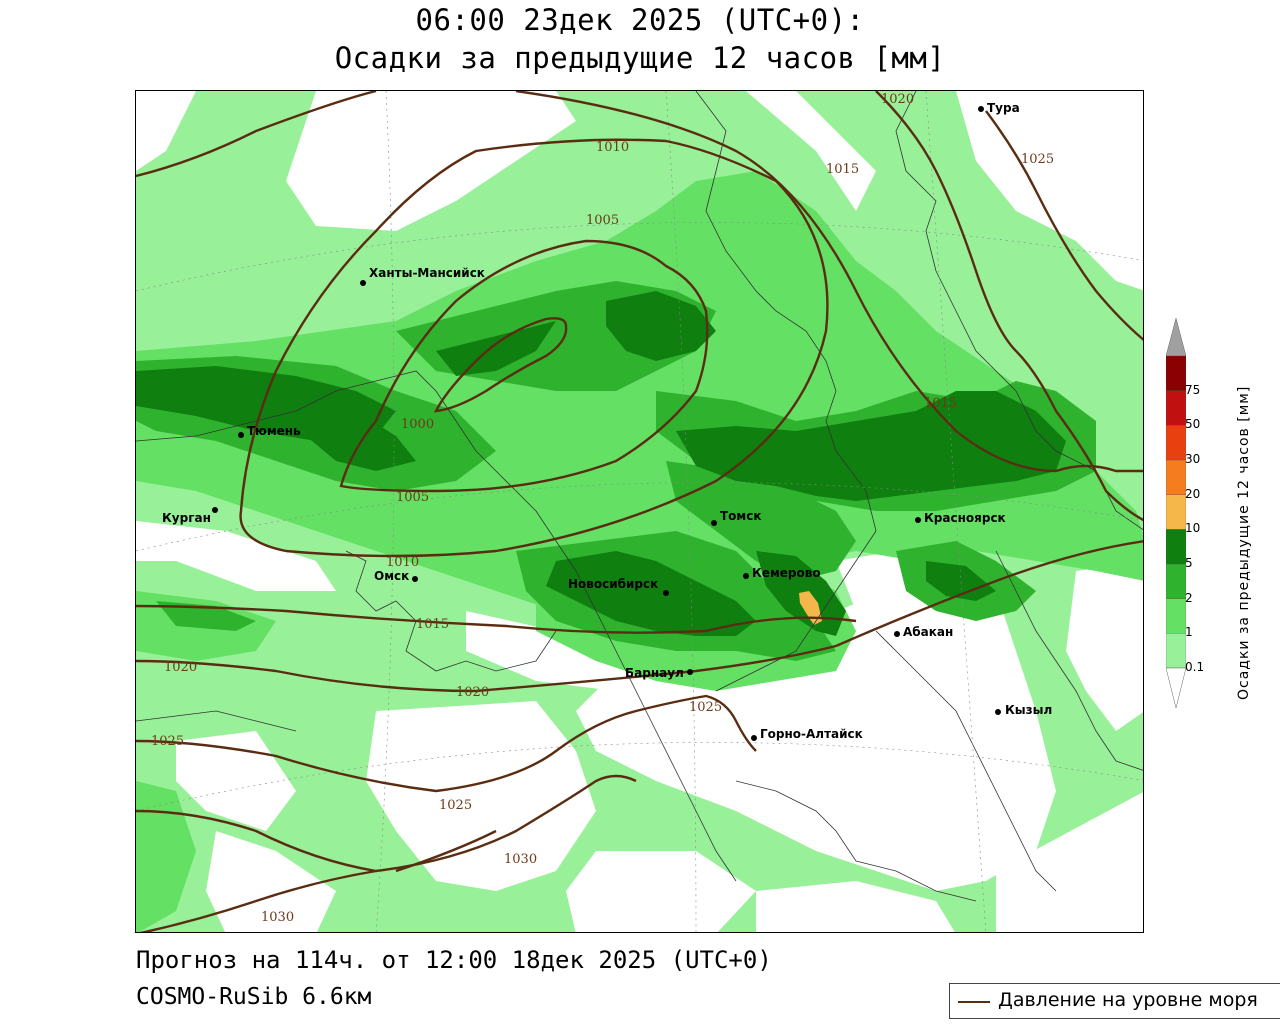 The width and height of the screenshot is (1280, 1024). Describe the element at coordinates (1193, 389) in the screenshot. I see `colorbar-tick-label: 75` at that location.